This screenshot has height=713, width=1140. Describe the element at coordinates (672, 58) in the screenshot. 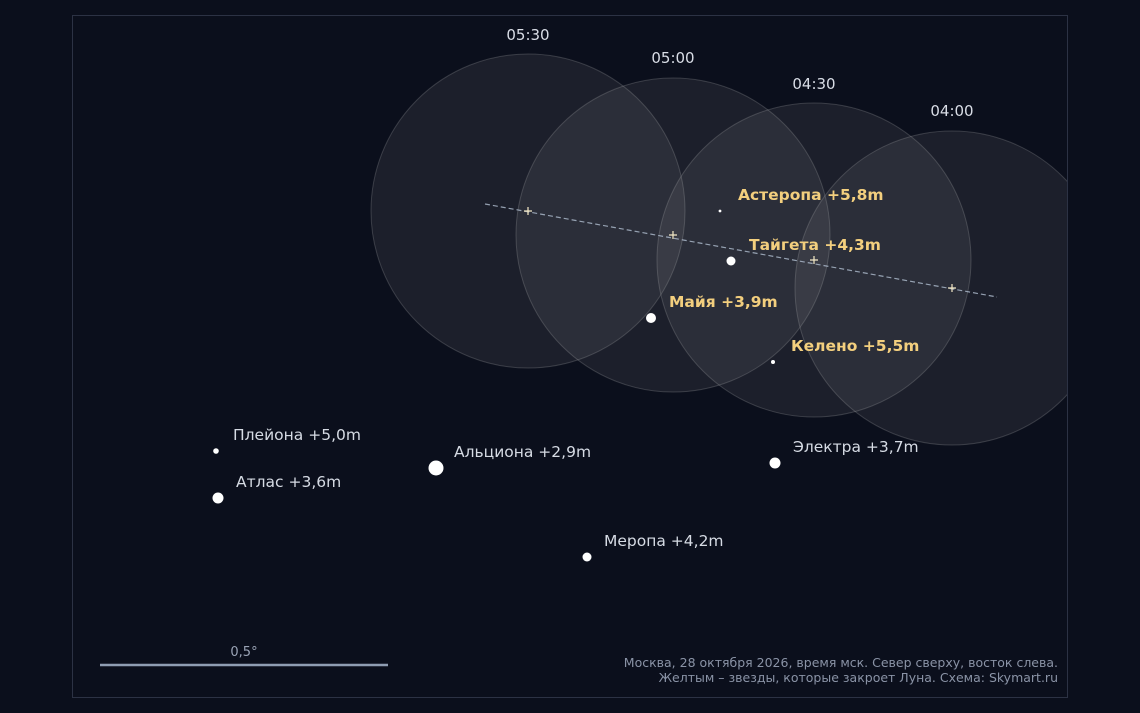

I see `moon-time-label-0500: 05:00` at that location.